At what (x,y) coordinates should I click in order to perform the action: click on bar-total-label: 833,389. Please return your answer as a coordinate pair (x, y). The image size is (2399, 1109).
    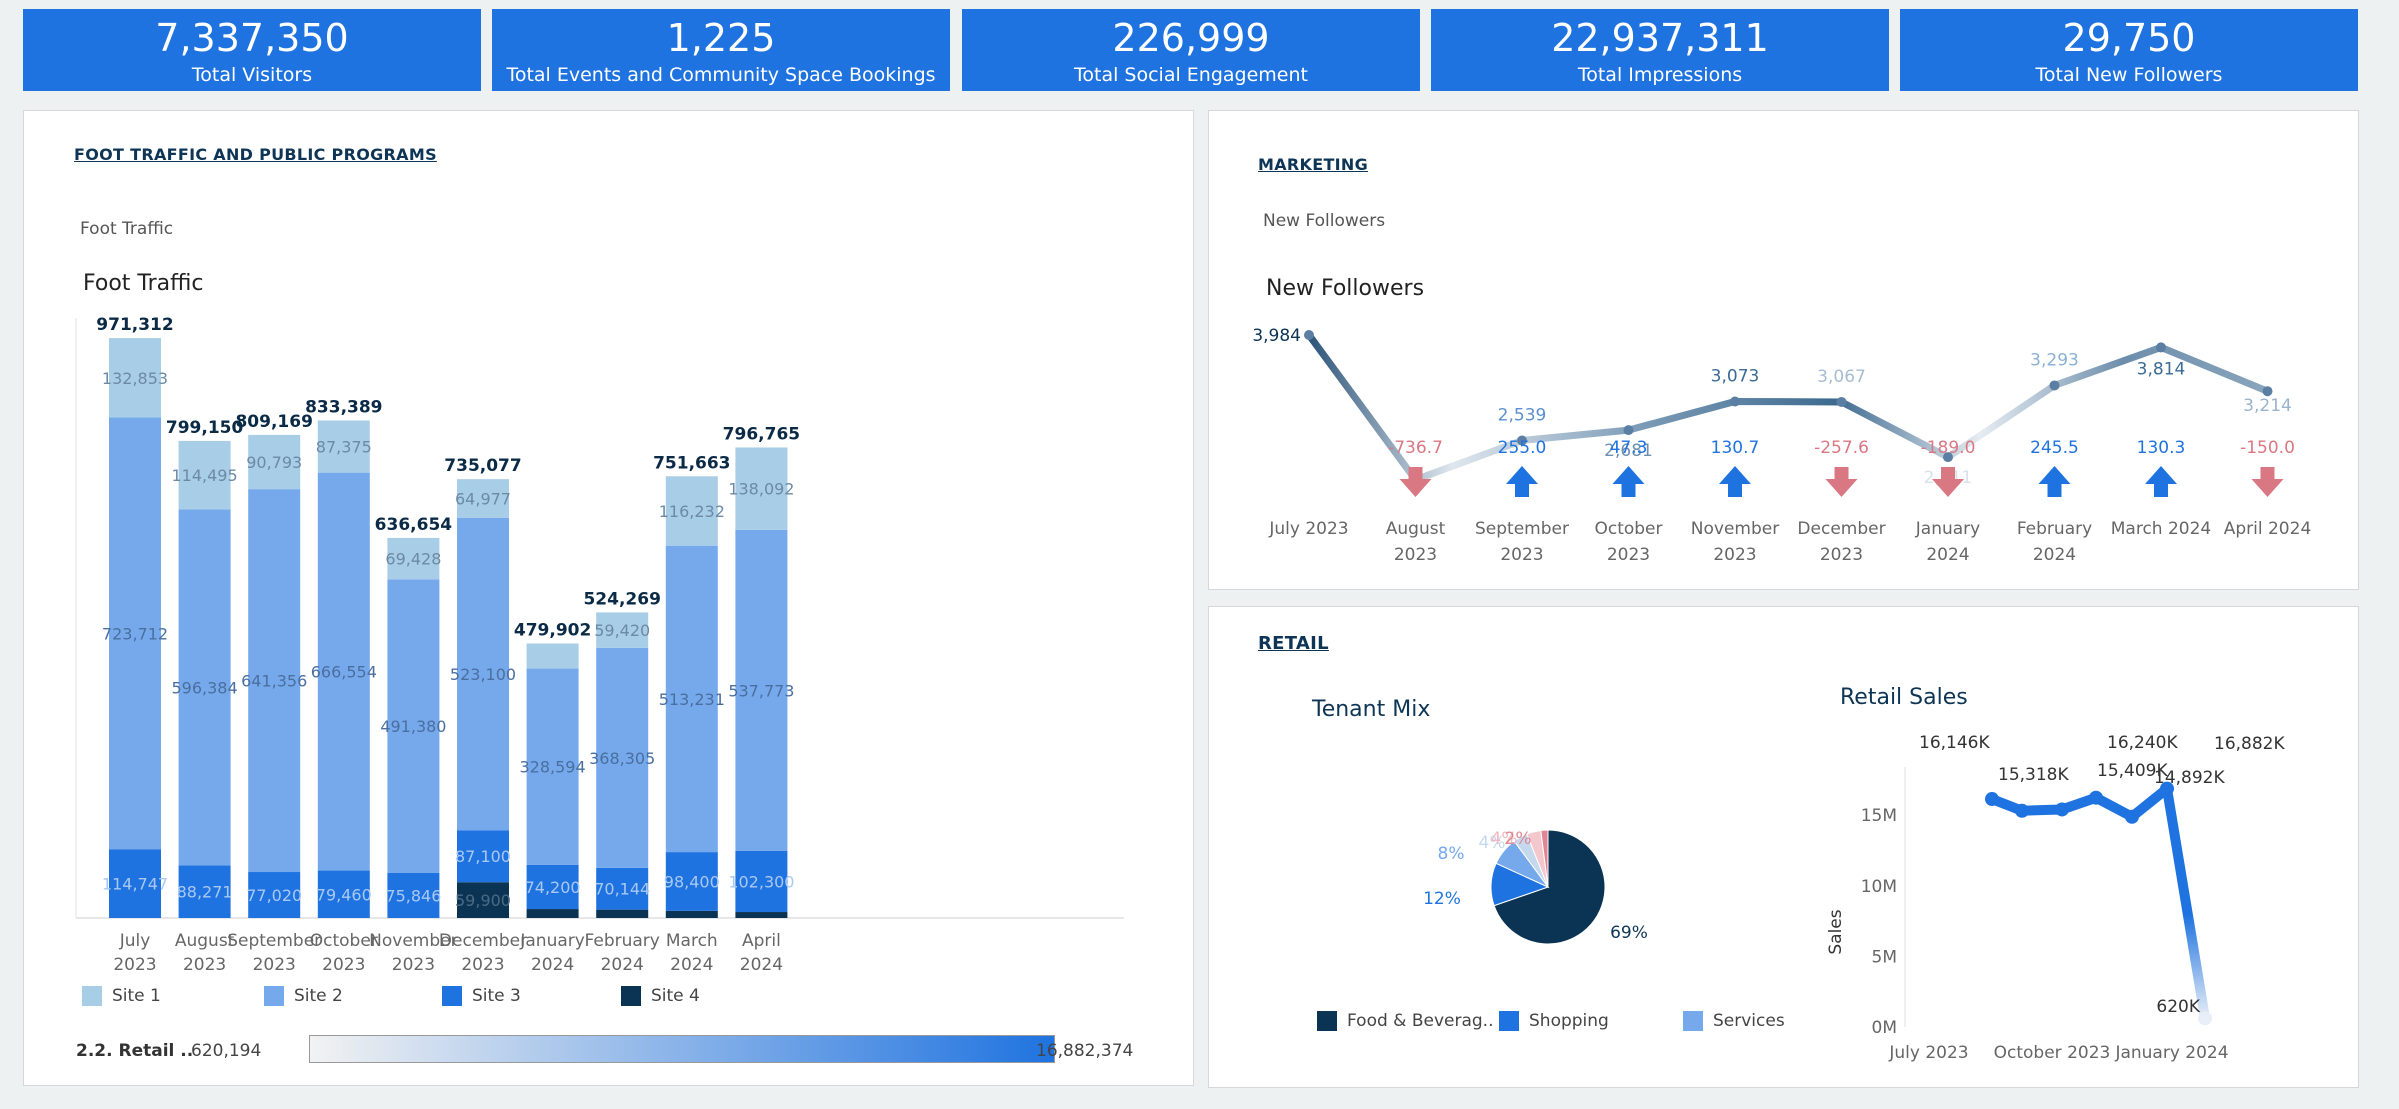
    Looking at the image, I should click on (343, 407).